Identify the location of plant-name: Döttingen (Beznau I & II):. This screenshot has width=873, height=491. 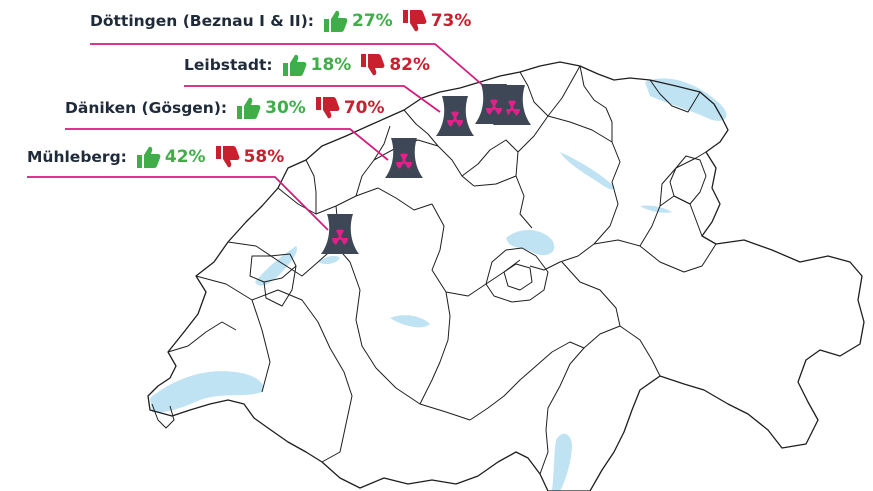
(202, 21).